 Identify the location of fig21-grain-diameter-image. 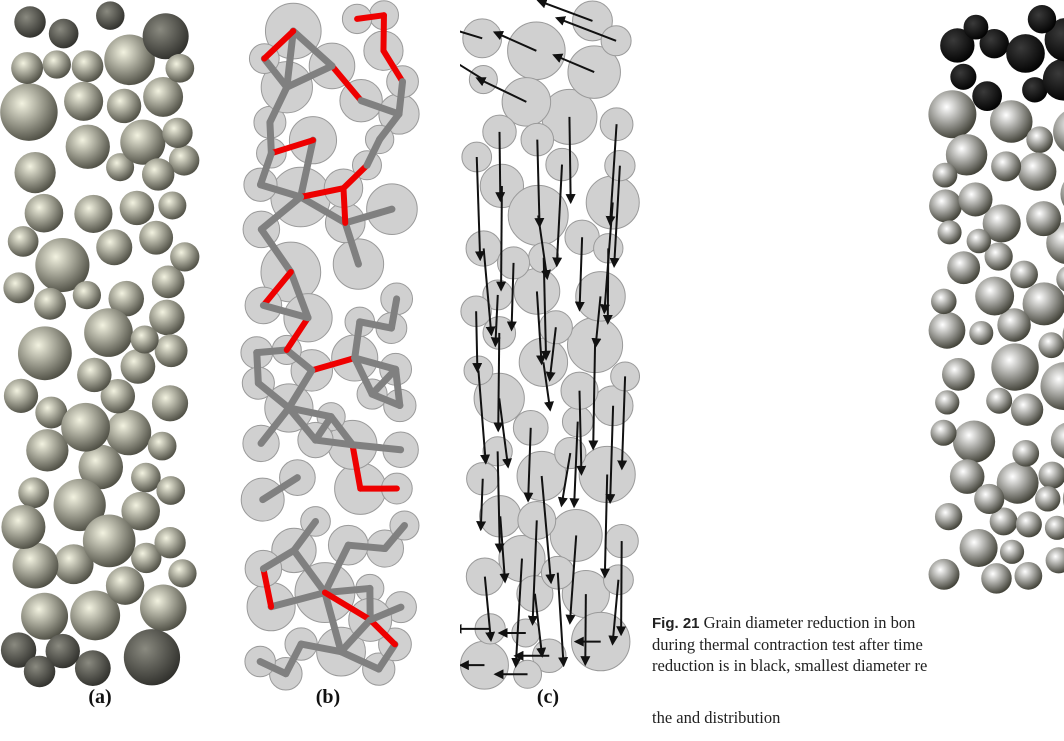
(996, 299).